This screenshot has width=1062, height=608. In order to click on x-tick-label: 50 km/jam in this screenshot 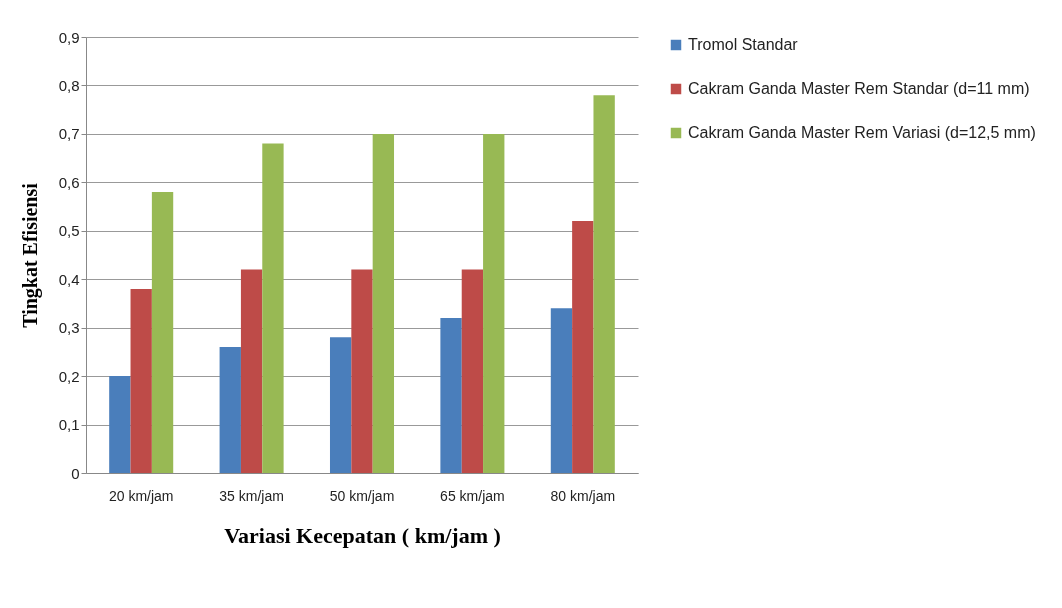, I will do `click(362, 495)`.